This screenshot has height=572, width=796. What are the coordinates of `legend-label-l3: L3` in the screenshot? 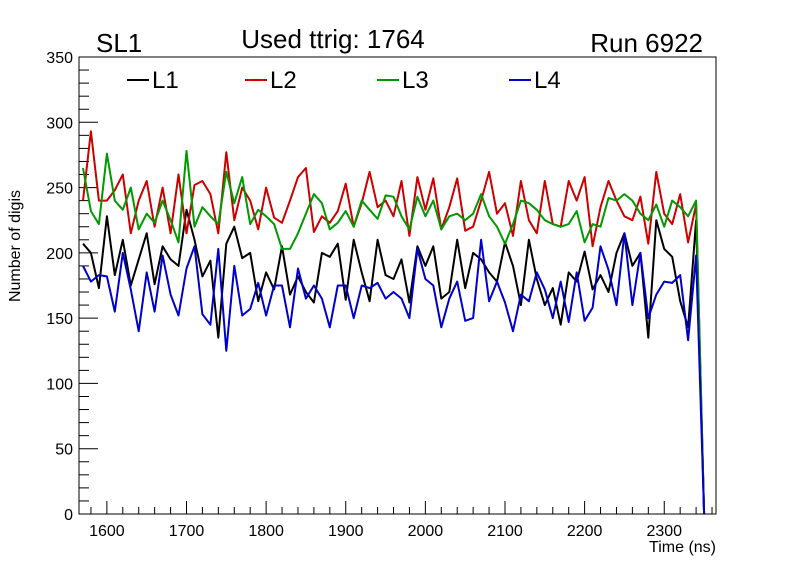 It's located at (415, 80).